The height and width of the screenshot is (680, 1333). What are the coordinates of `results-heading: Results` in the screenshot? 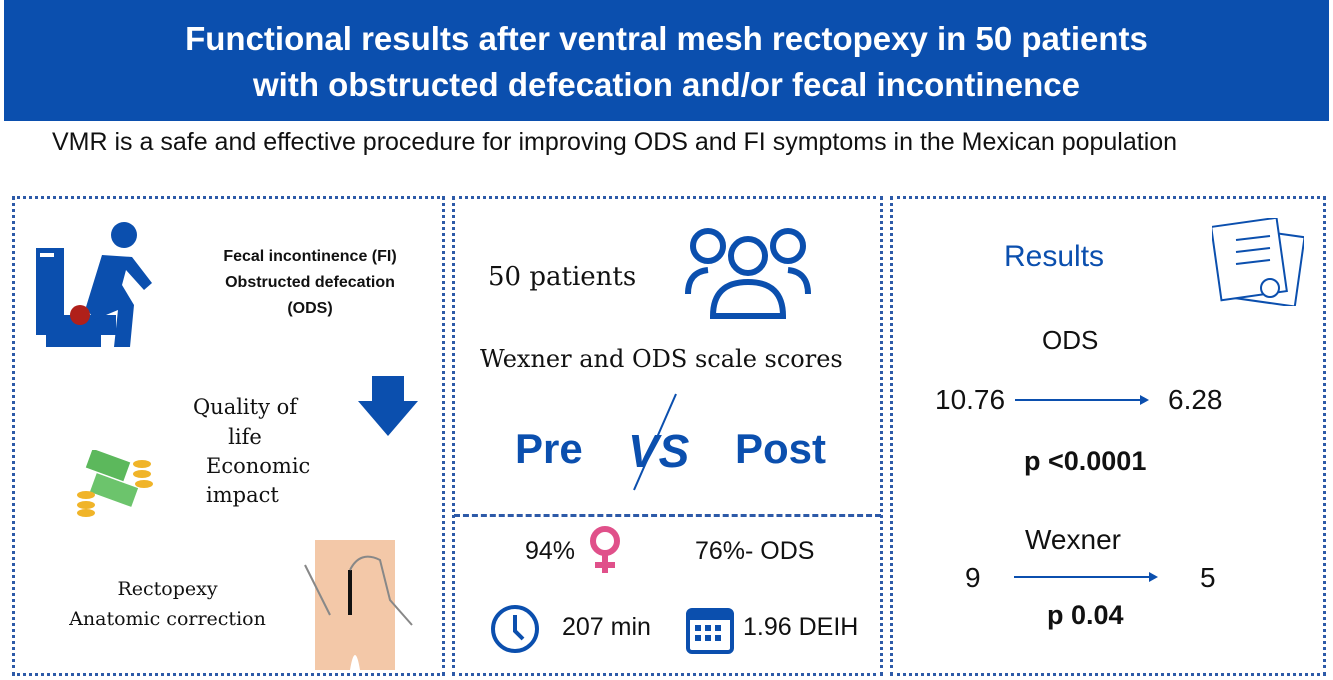 It's located at (1054, 256).